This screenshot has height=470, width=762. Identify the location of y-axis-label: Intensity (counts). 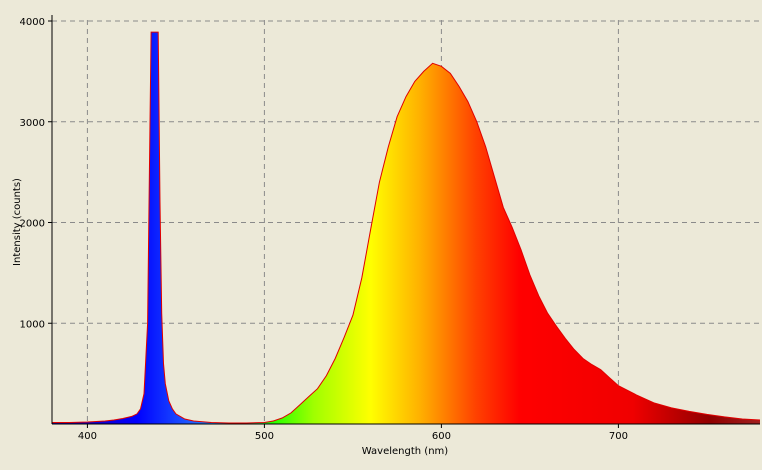
(17, 222).